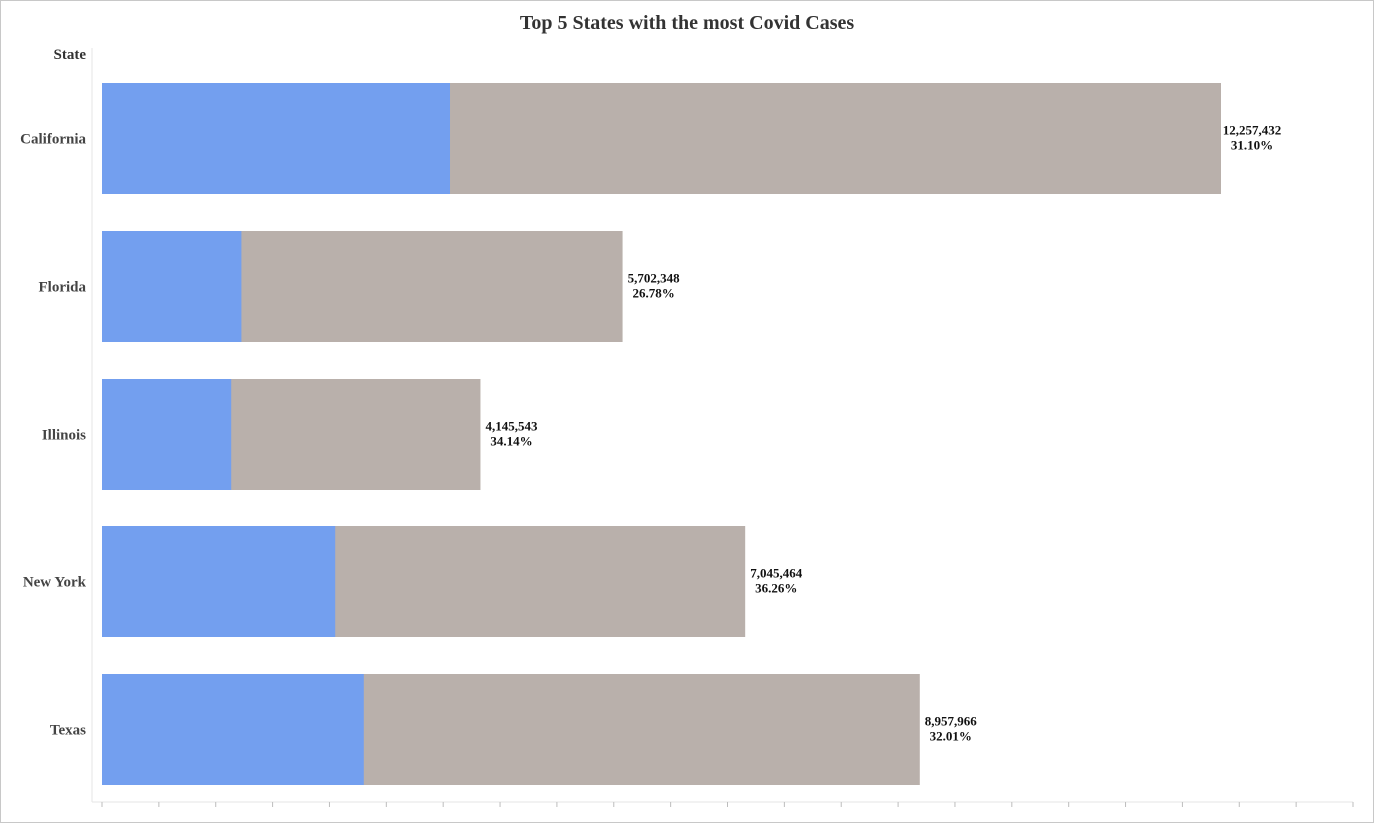 This screenshot has height=823, width=1374. What do you see at coordinates (511, 426) in the screenshot?
I see `total-data-label: 4,145,543` at bounding box center [511, 426].